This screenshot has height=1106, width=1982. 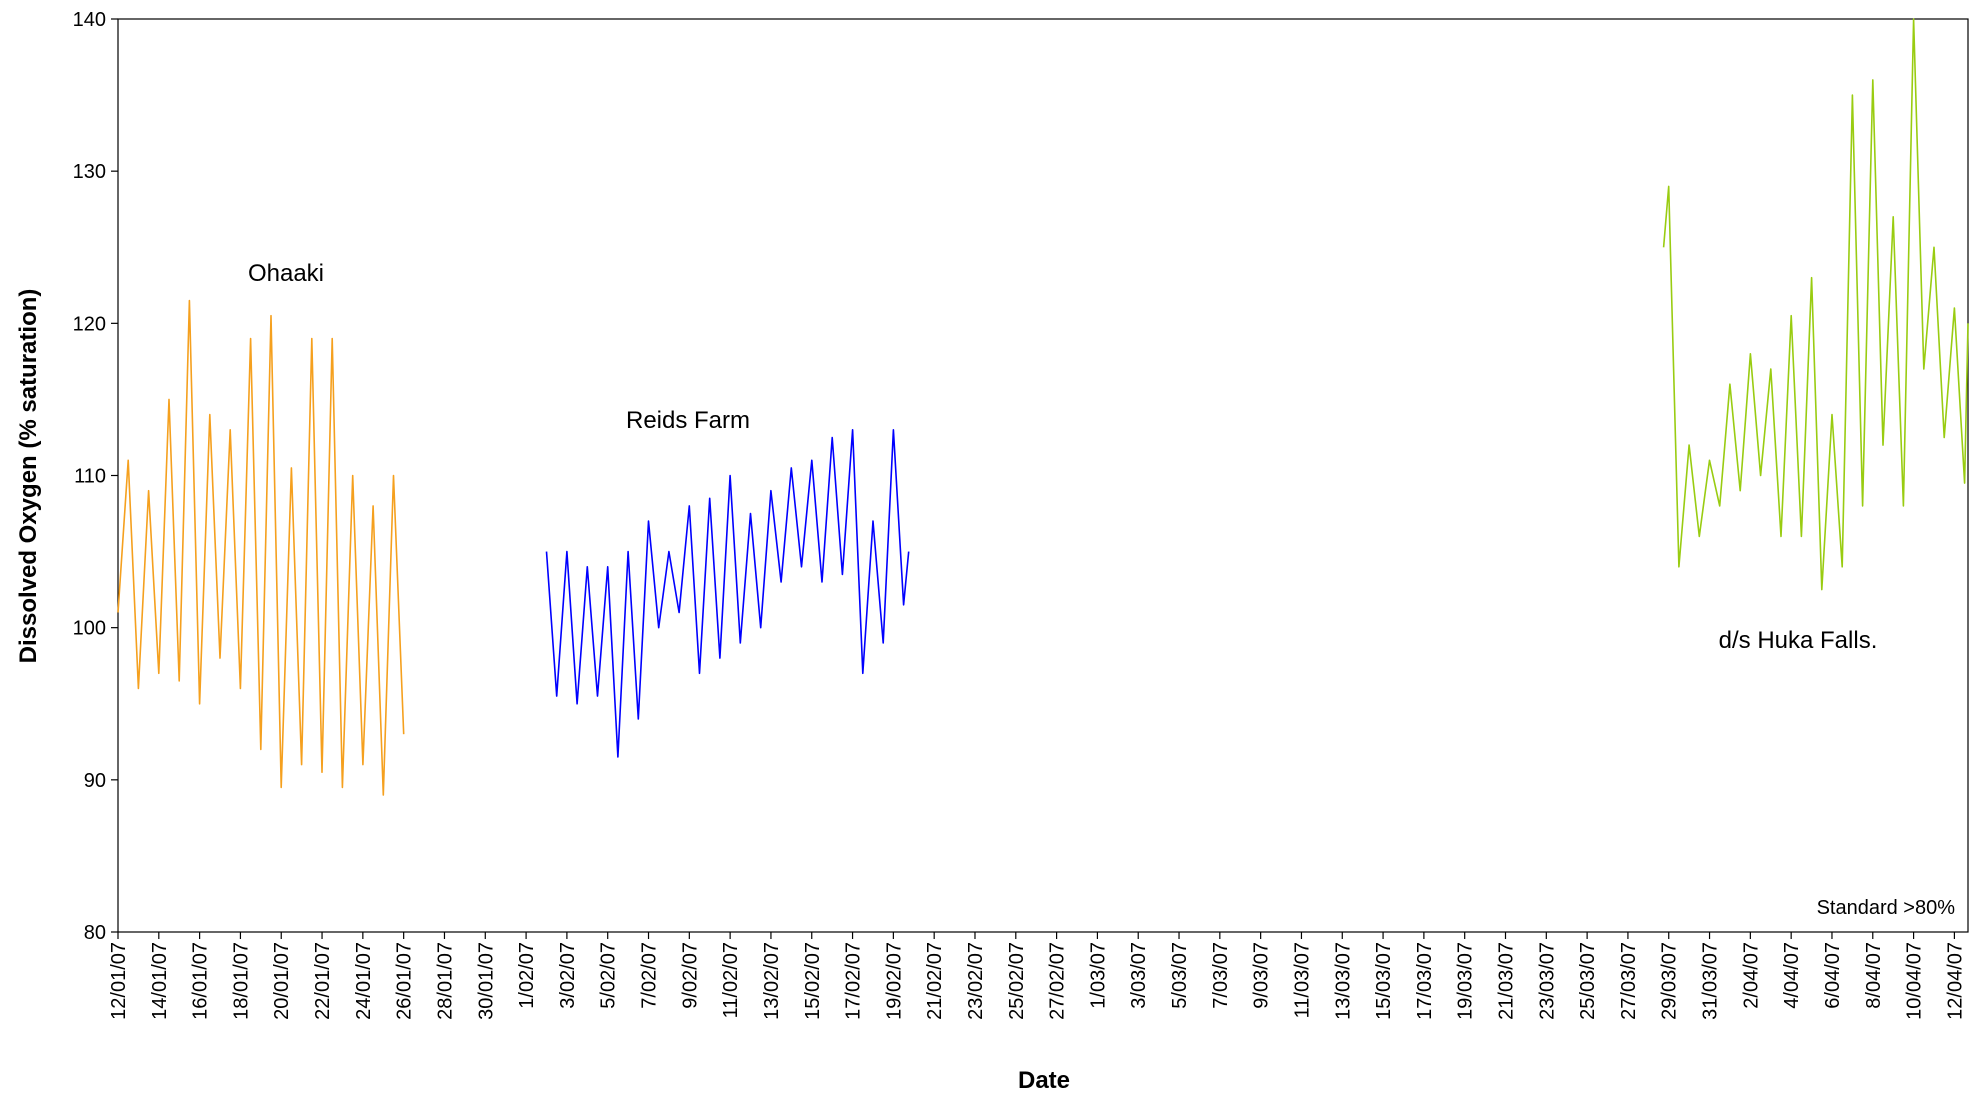 What do you see at coordinates (690, 975) in the screenshot?
I see `x-tick-label: 9/02/07` at bounding box center [690, 975].